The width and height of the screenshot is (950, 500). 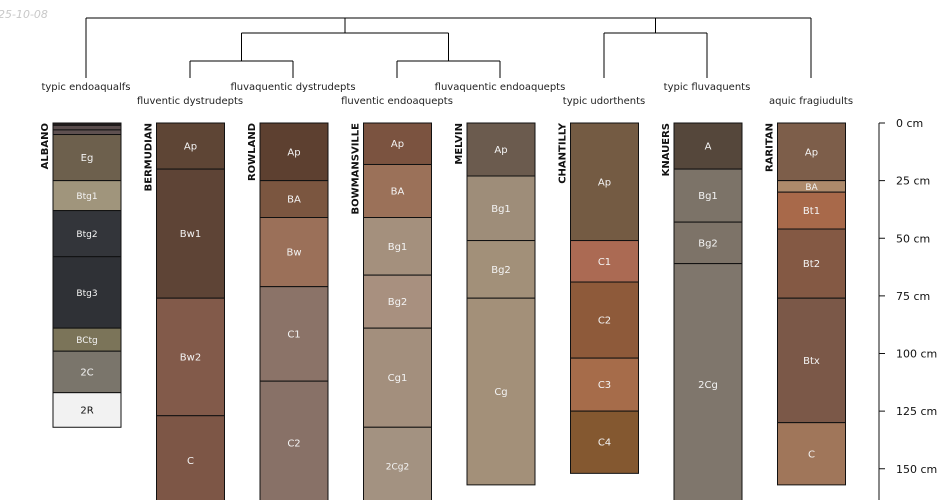 What do you see at coordinates (87, 341) in the screenshot?
I see `horizon-label: BCtg` at bounding box center [87, 341].